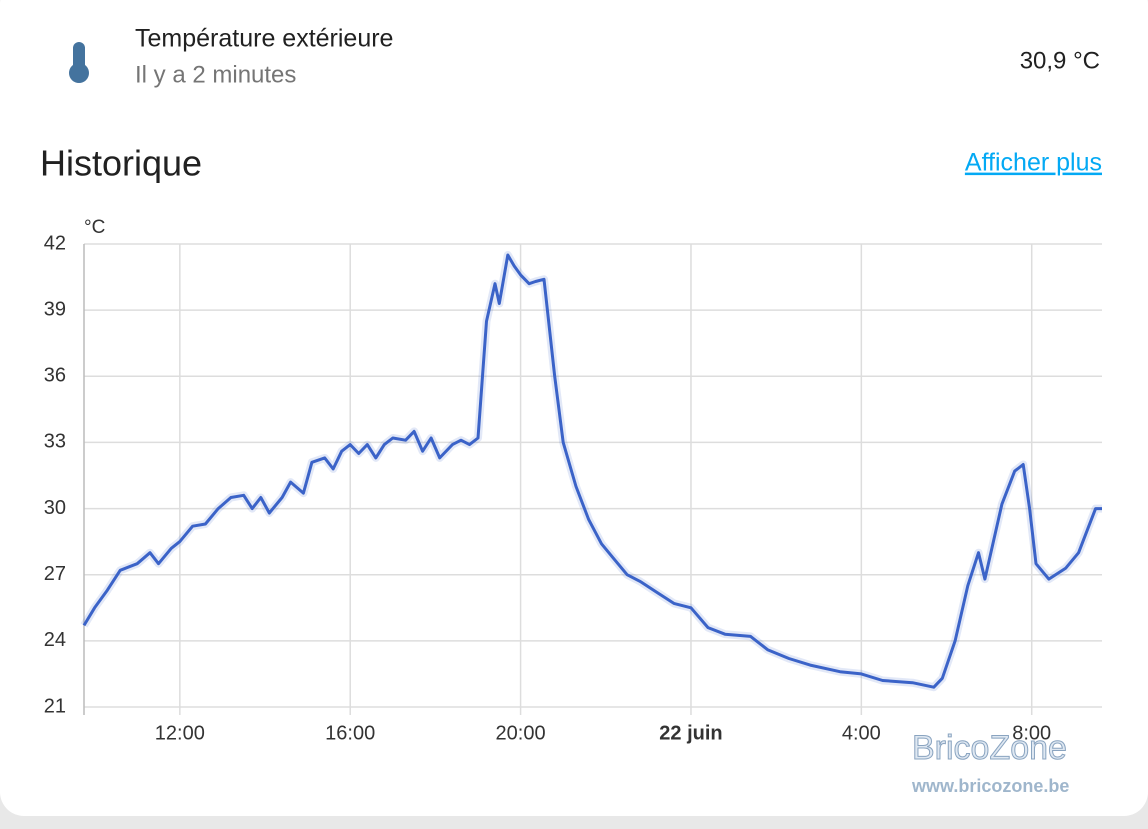  What do you see at coordinates (215, 74) in the screenshot?
I see `entity-time: Il y a 2 minutes` at bounding box center [215, 74].